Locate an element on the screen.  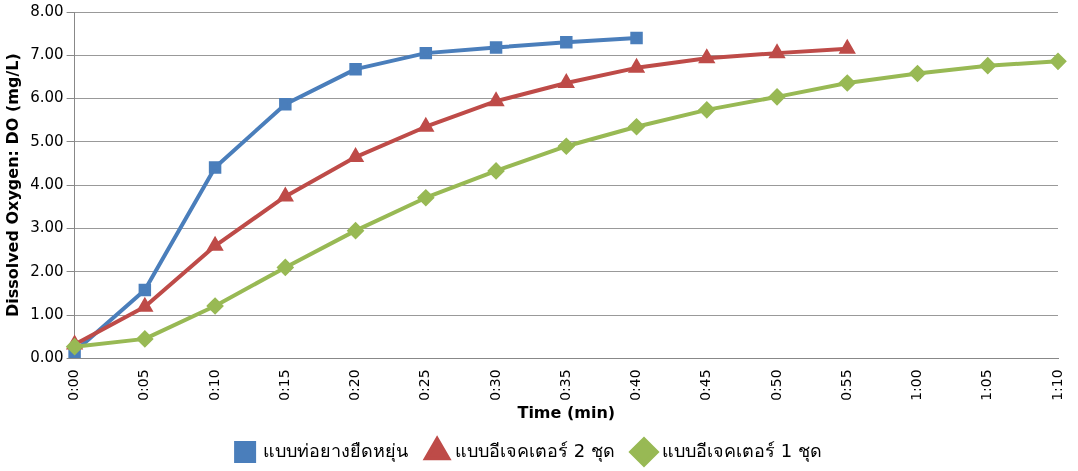
x-tick-label: 0:45 is located at coordinates (705, 385).